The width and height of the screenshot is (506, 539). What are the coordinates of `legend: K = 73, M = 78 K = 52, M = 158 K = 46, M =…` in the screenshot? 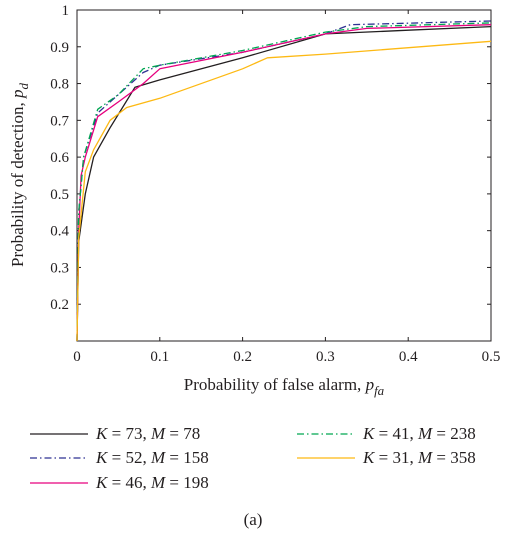 It's located at (253, 458).